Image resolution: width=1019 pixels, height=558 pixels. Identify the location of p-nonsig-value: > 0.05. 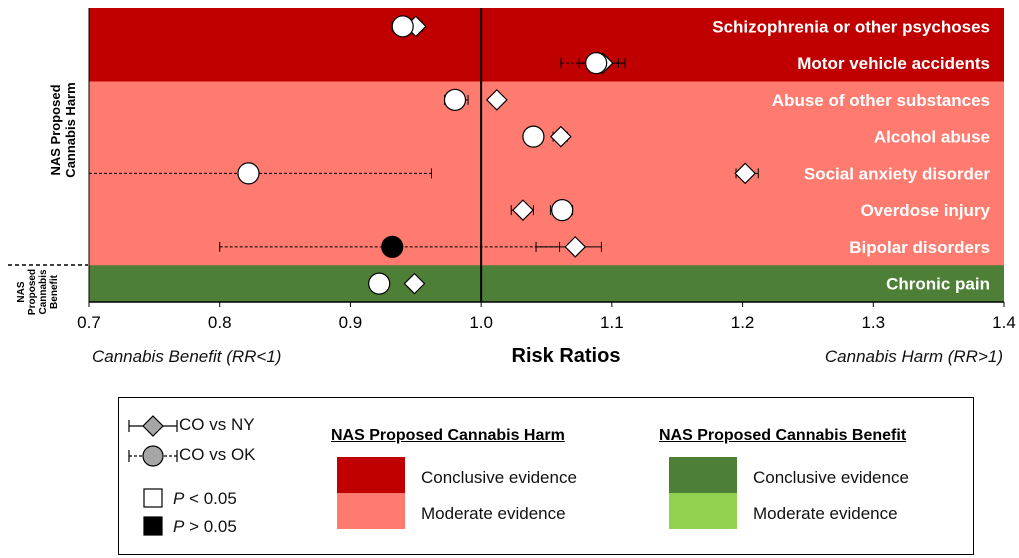
(213, 526).